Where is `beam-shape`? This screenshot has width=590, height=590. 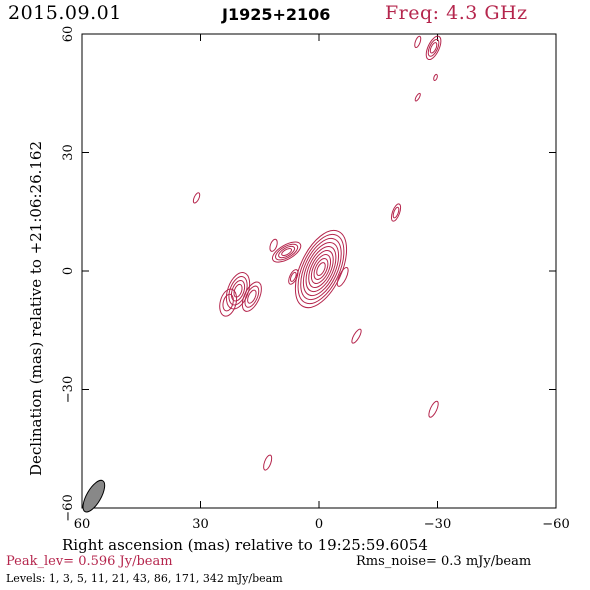 beam-shape is located at coordinates (94, 496).